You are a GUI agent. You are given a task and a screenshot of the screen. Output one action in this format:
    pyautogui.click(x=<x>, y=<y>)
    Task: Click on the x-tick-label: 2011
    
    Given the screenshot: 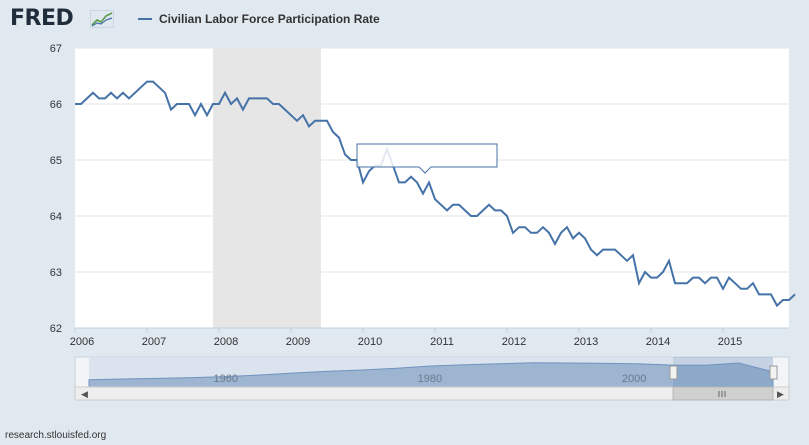 What is the action you would take?
    pyautogui.click(x=442, y=342)
    